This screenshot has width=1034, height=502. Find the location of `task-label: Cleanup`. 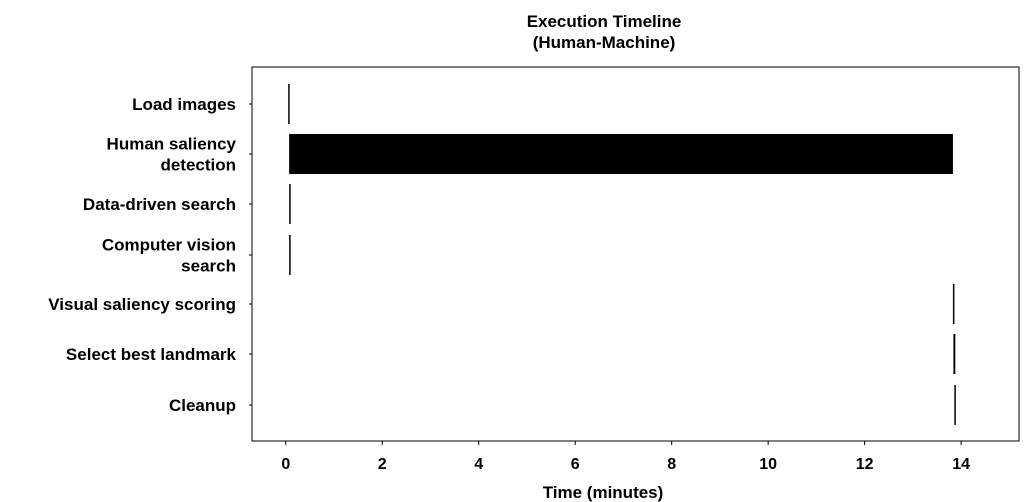

task-label: Cleanup is located at coordinates (202, 405).